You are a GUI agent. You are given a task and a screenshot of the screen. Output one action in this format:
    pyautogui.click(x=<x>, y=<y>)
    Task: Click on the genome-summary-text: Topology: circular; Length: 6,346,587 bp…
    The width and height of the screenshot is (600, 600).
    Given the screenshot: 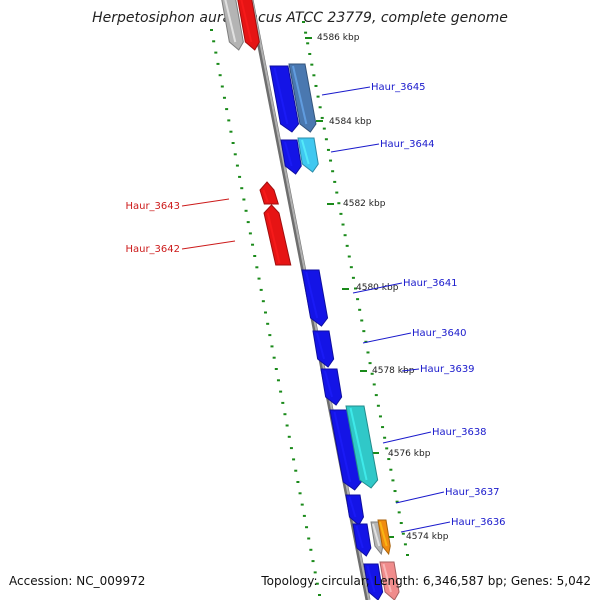 What is the action you would take?
    pyautogui.click(x=426, y=581)
    